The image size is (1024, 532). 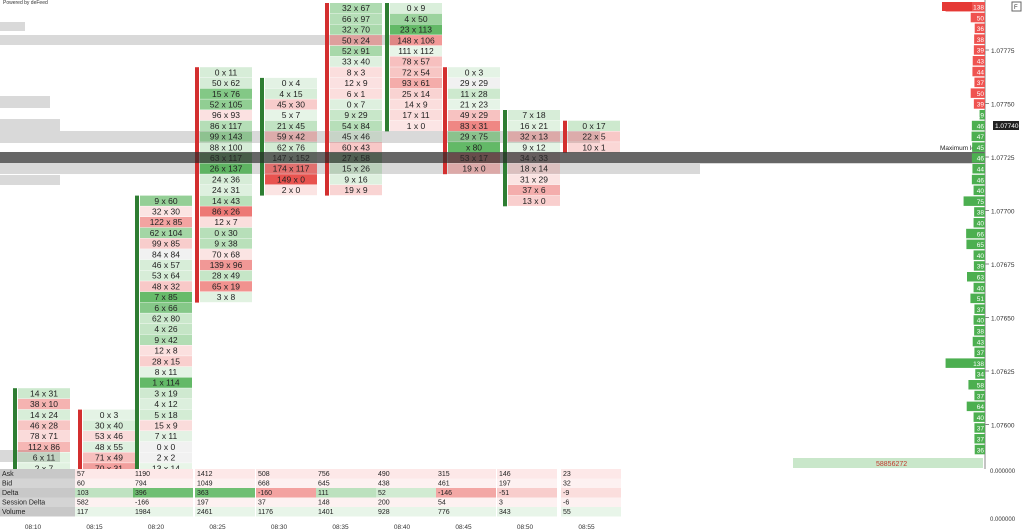 I want to click on stats-cell-label: 490, so click(x=384, y=474).